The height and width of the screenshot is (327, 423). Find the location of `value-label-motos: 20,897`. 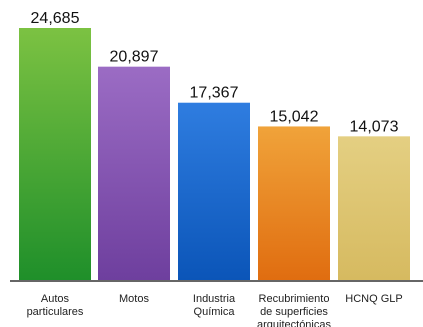

value-label-motos: 20,897 is located at coordinates (134, 57).